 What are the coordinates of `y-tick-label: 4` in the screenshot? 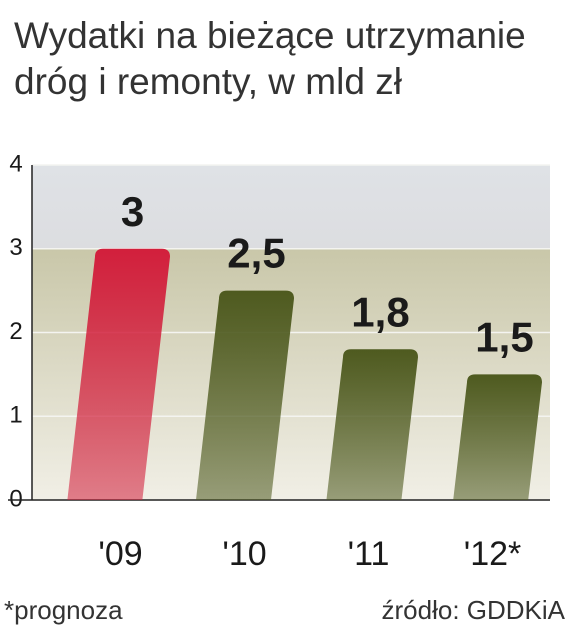 It's located at (15, 163).